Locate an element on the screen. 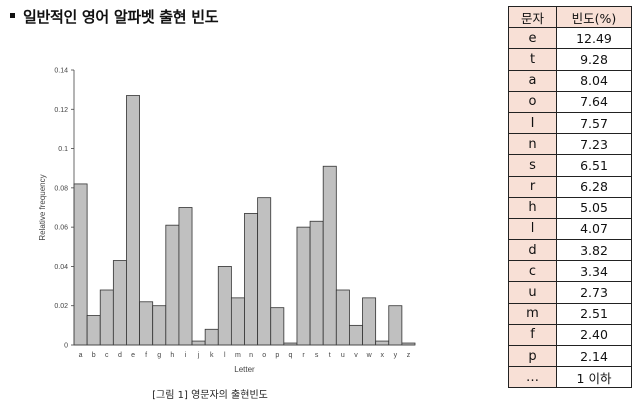 Image resolution: width=642 pixels, height=416 pixels. table-cell-frequency: 6.28 is located at coordinates (594, 186).